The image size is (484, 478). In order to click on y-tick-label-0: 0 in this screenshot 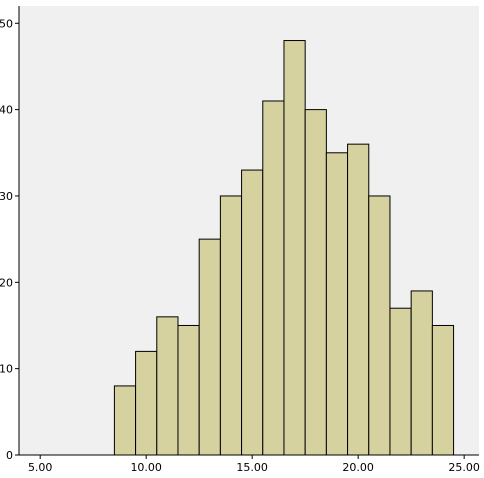, I will do `click(9, 455)`.